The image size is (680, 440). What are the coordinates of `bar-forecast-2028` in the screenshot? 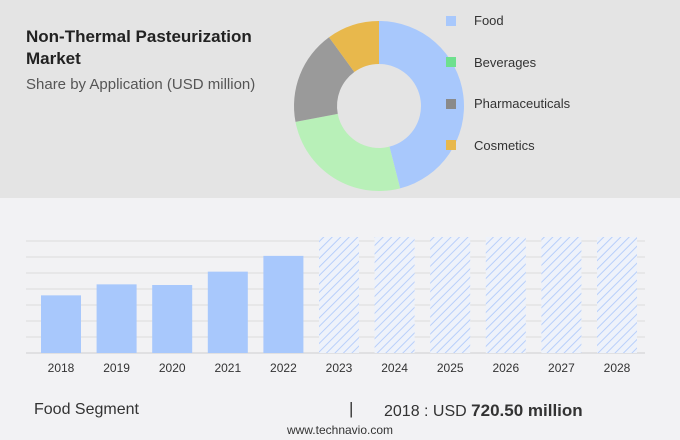 It's located at (617, 295).